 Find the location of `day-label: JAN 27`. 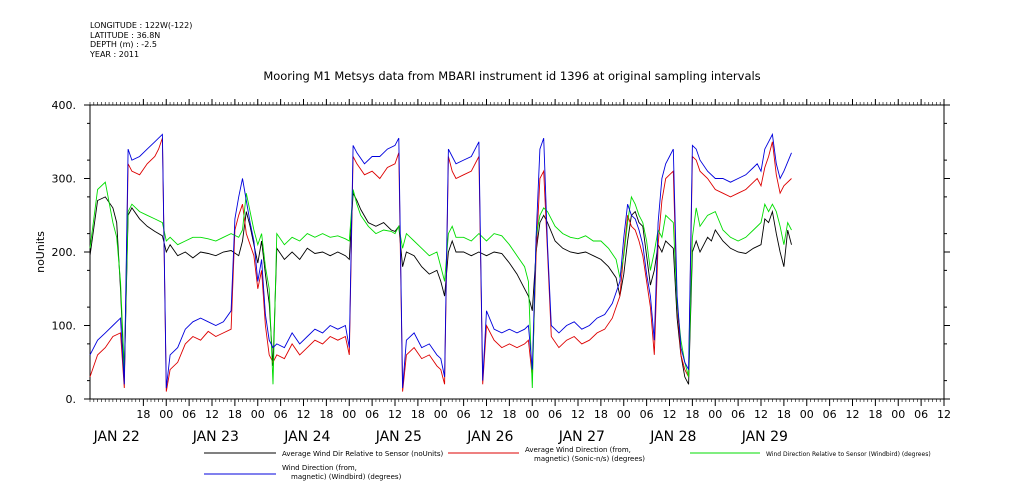

day-label: JAN 27 is located at coordinates (581, 437).